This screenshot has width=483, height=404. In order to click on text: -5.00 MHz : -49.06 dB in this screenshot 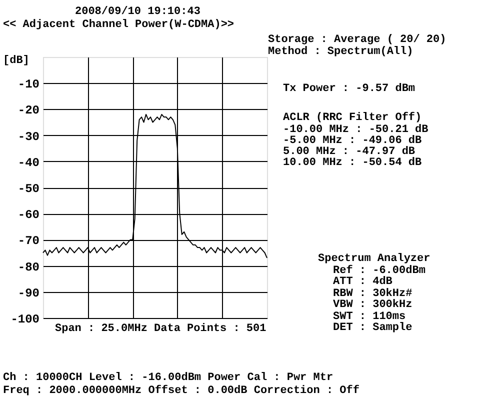, I will do `click(352, 141)`.